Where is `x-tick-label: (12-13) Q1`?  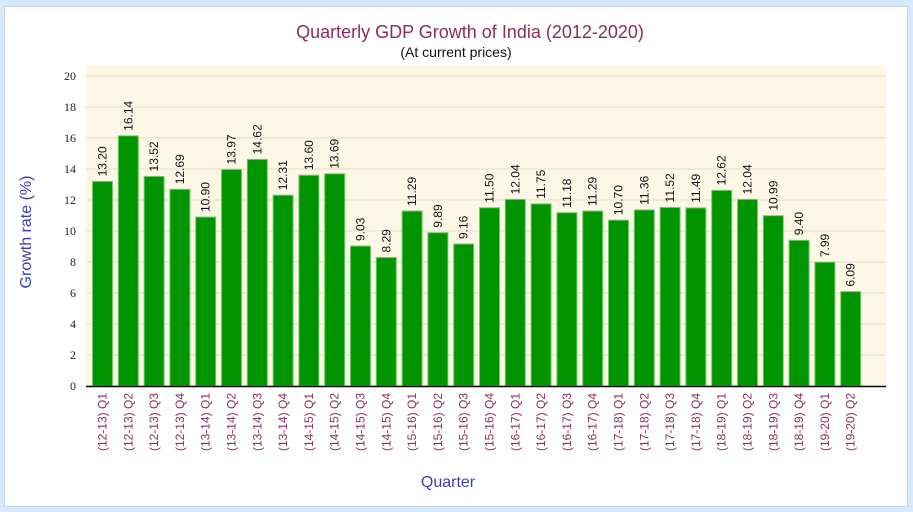 x-tick-label: (12-13) Q1 is located at coordinates (103, 422).